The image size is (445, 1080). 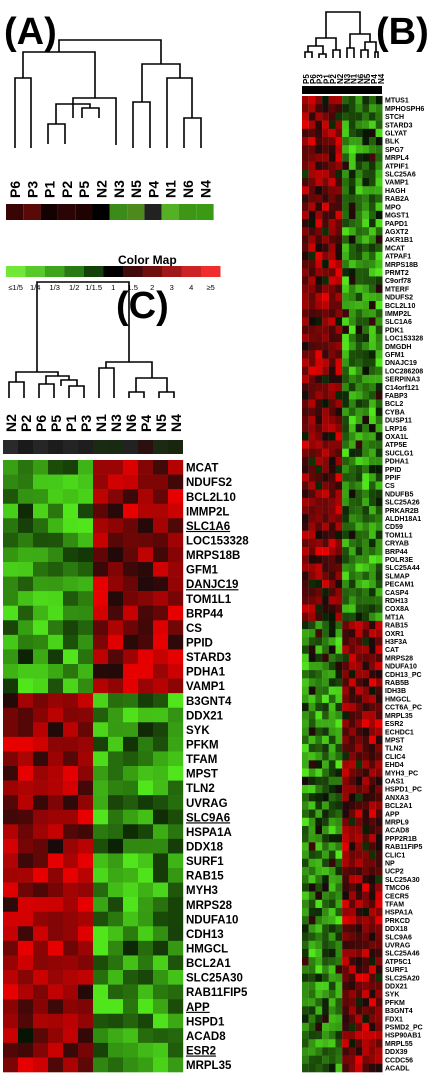 I want to click on panel-b-sample-label: N1, so click(x=354, y=78).